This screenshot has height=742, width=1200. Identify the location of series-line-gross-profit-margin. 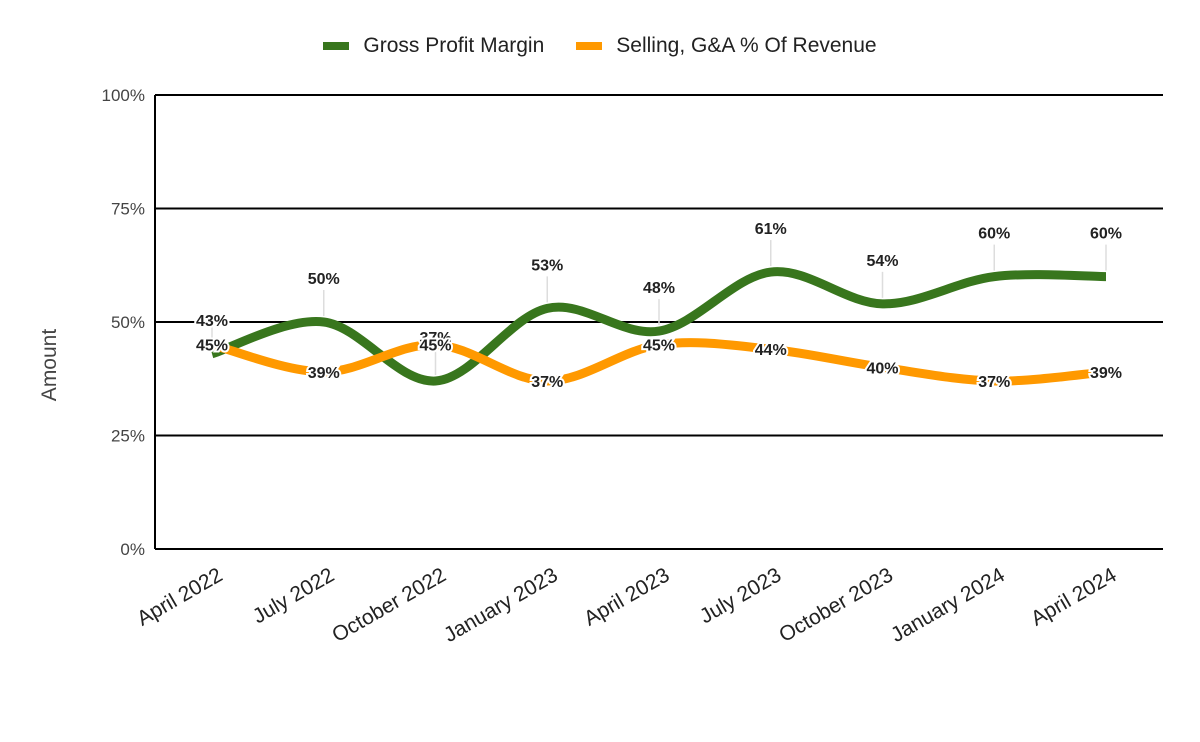
(658, 326).